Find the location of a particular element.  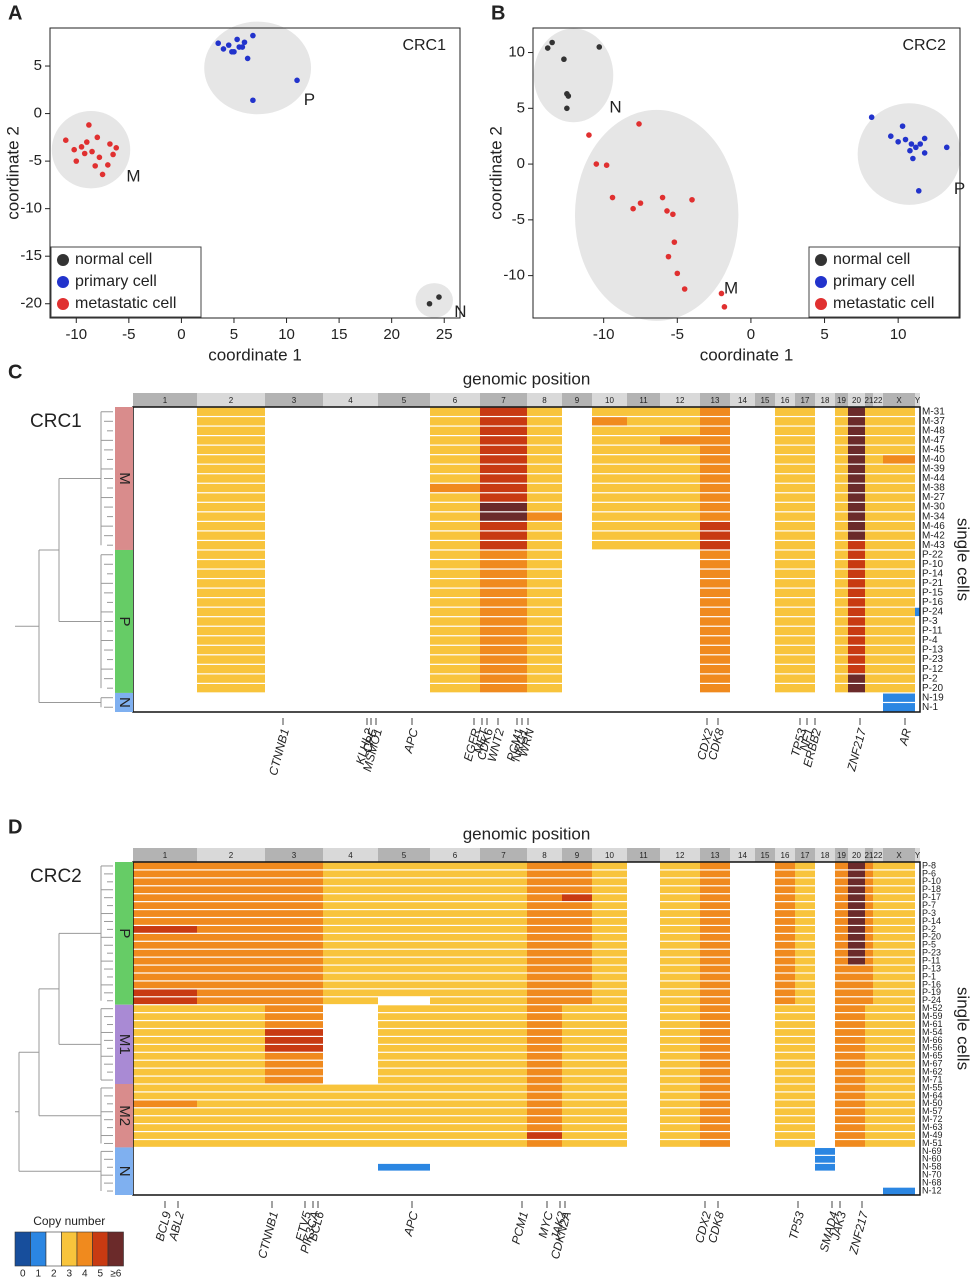

row-label: M-57 is located at coordinates (932, 1111).